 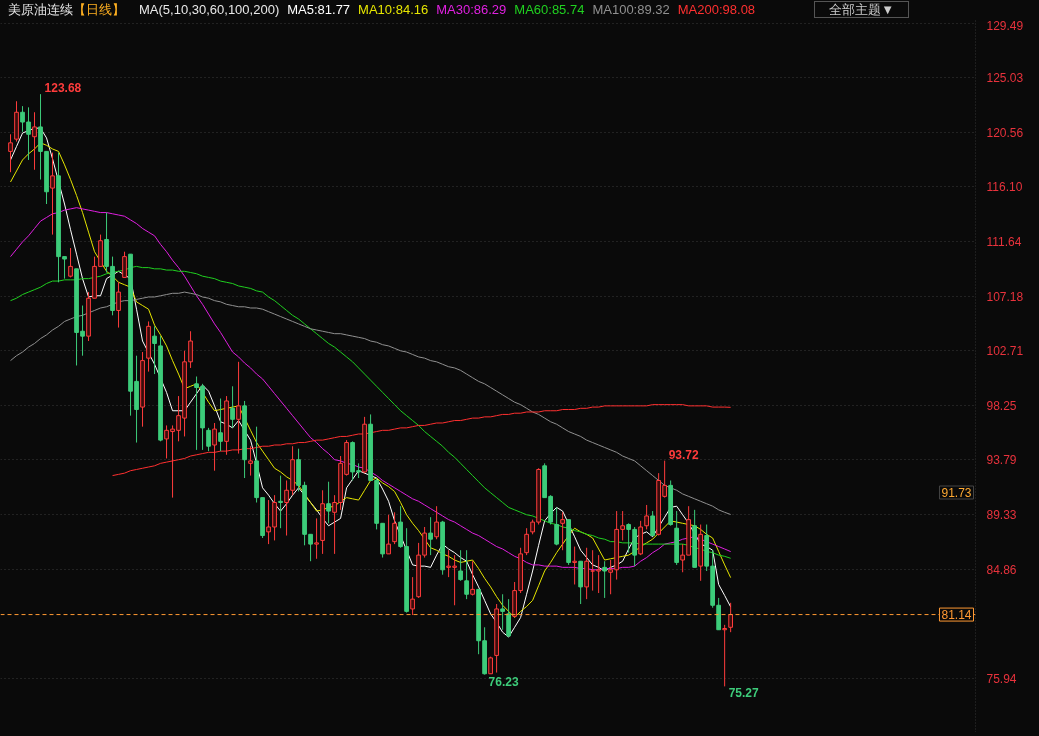 What do you see at coordinates (744, 693) in the screenshot?
I see `annotation: 75.27` at bounding box center [744, 693].